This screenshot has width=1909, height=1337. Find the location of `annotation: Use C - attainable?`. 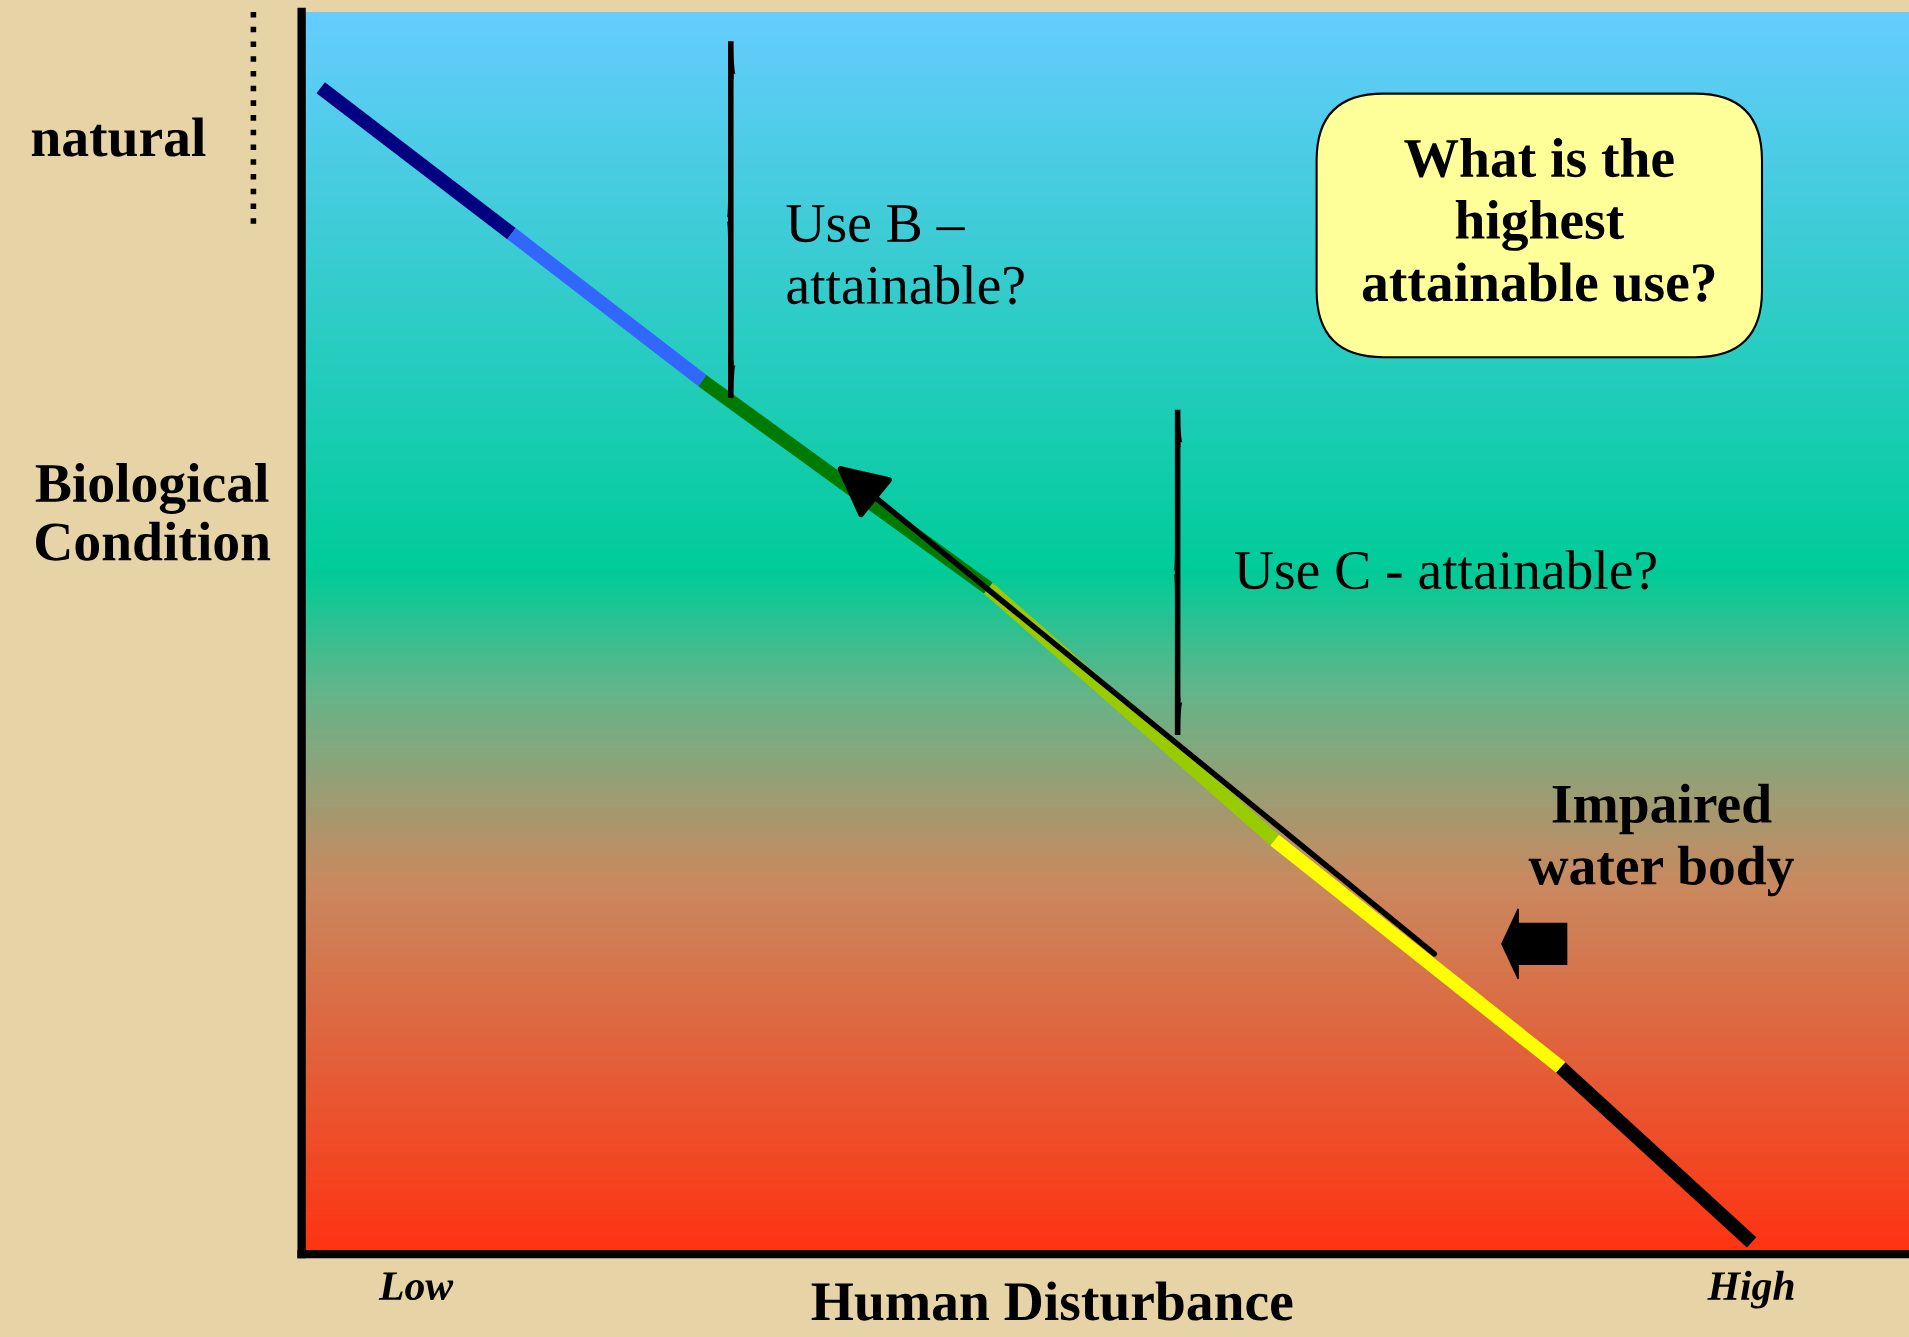

annotation: Use C - attainable? is located at coordinates (1445, 570).